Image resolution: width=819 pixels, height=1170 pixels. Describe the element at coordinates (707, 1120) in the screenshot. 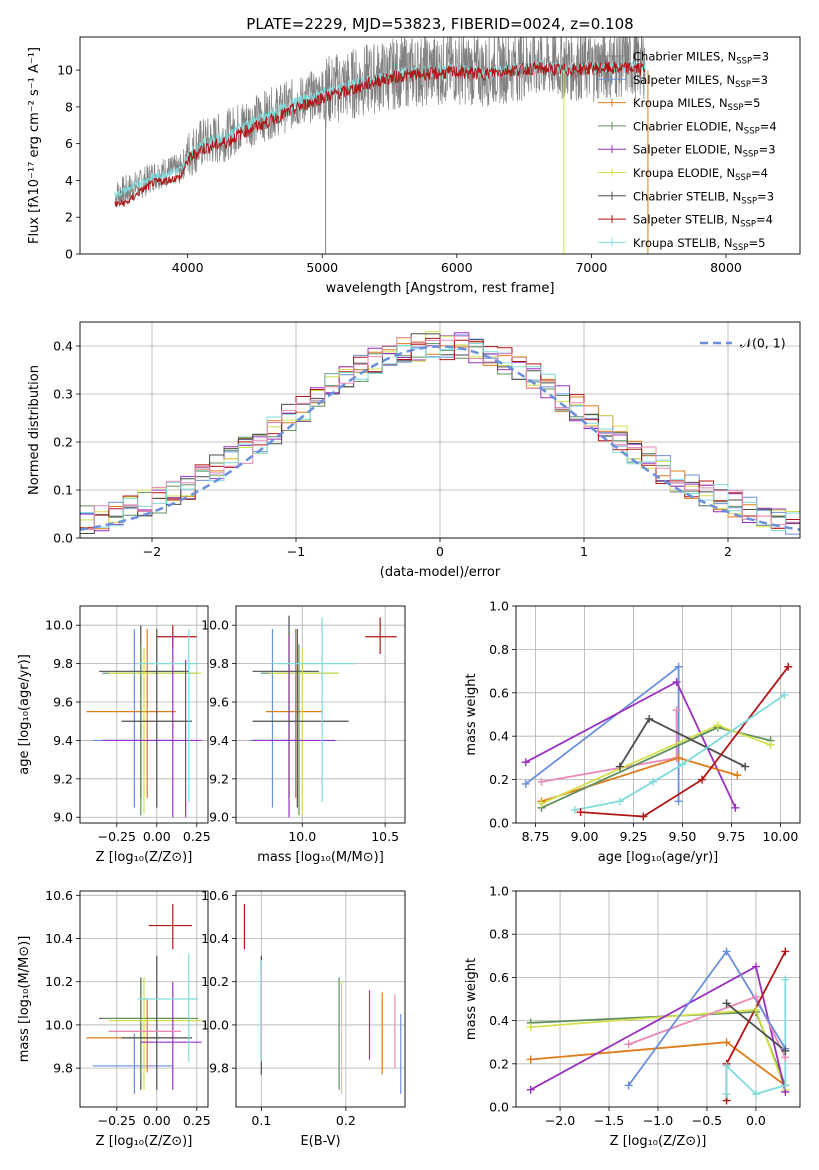

I see `x-tick-label: −0.5` at that location.